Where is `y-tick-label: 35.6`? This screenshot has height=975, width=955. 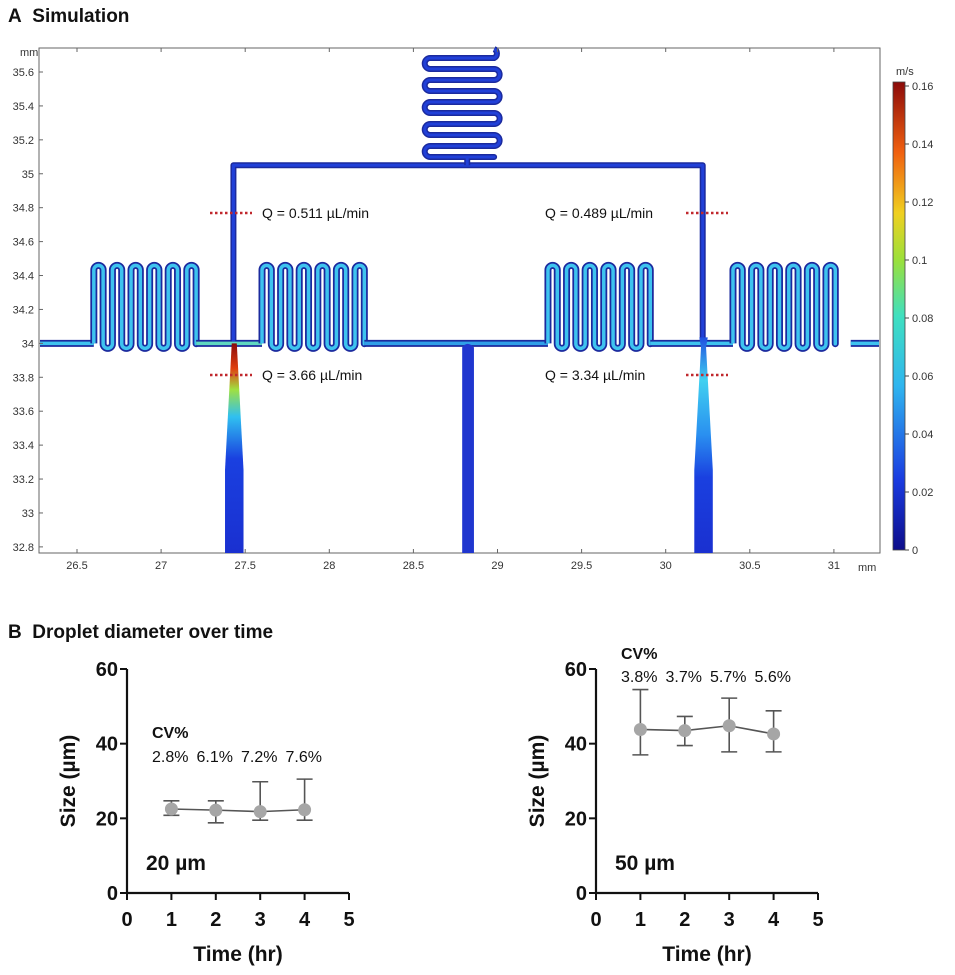 y-tick-label: 35.6 is located at coordinates (23, 73).